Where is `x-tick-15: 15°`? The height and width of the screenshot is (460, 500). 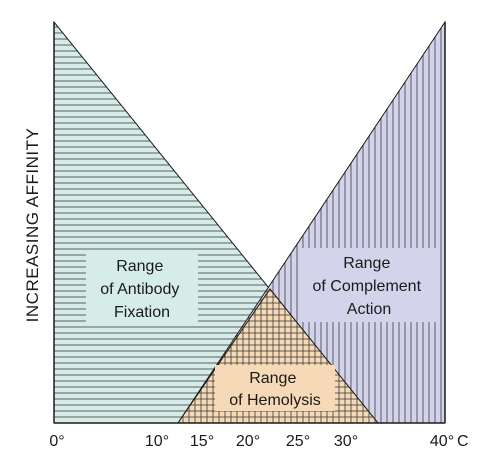 x-tick-15: 15° is located at coordinates (202, 441).